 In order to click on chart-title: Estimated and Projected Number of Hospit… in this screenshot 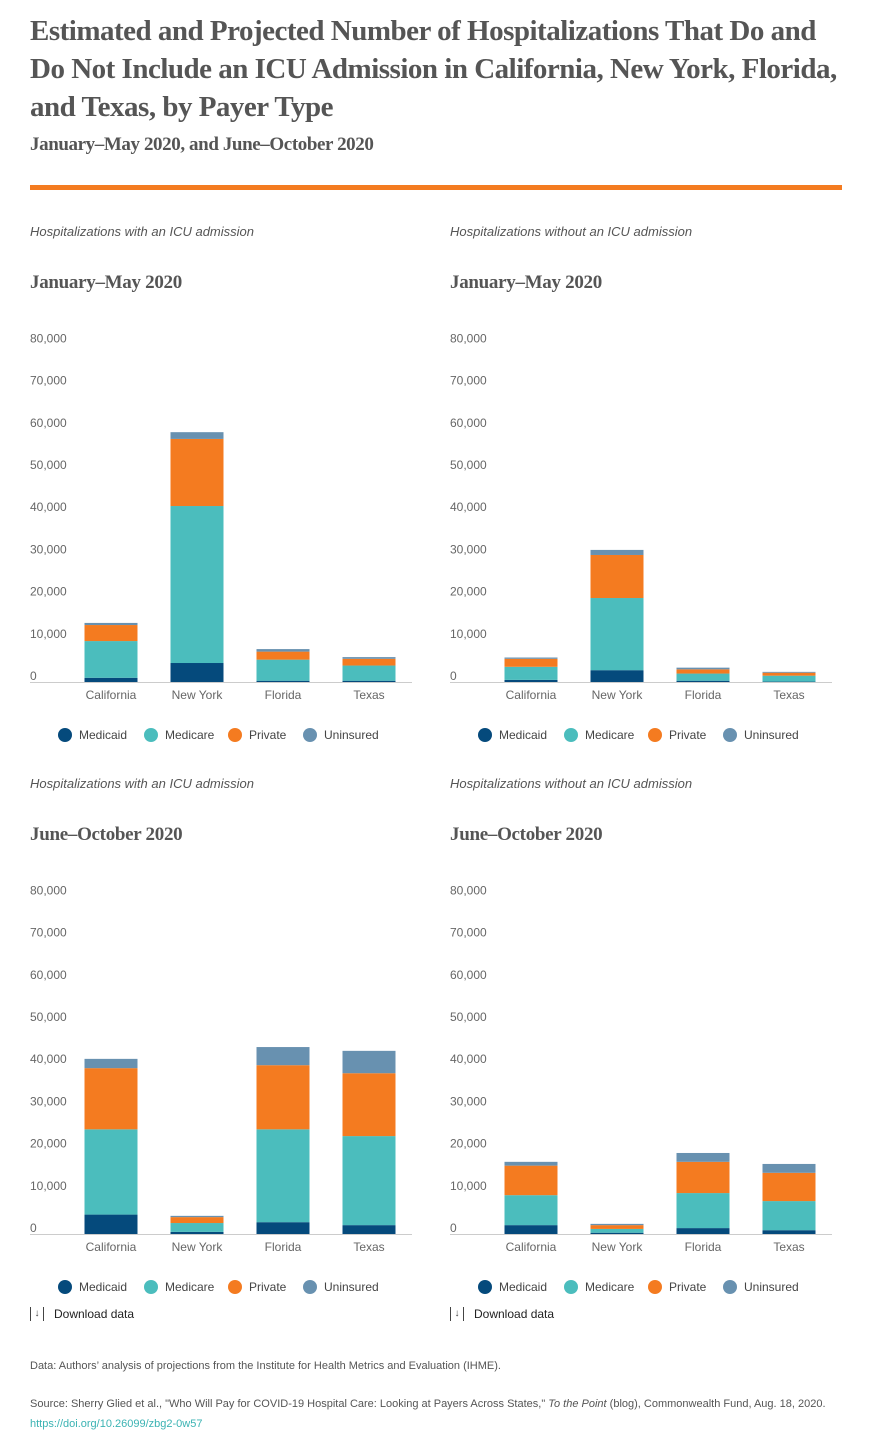, I will do `click(433, 69)`.